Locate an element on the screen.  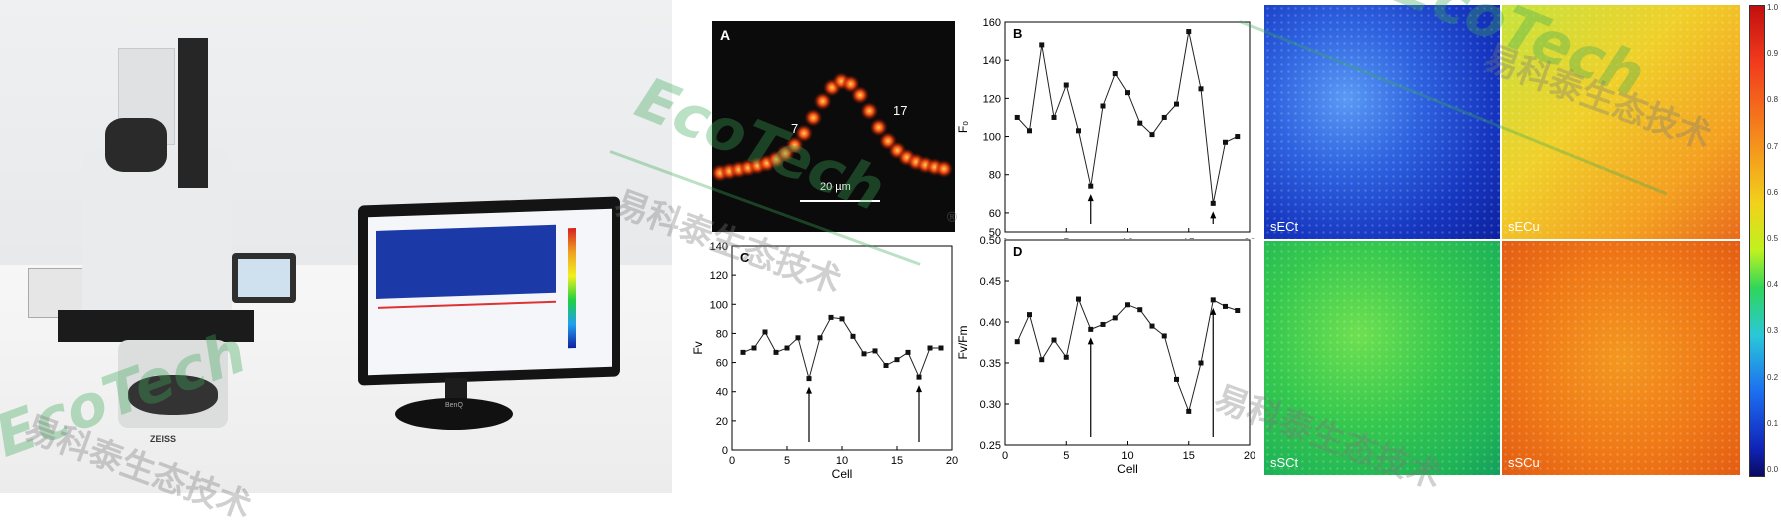
microscope-eyepiece is located at coordinates (136, 145).